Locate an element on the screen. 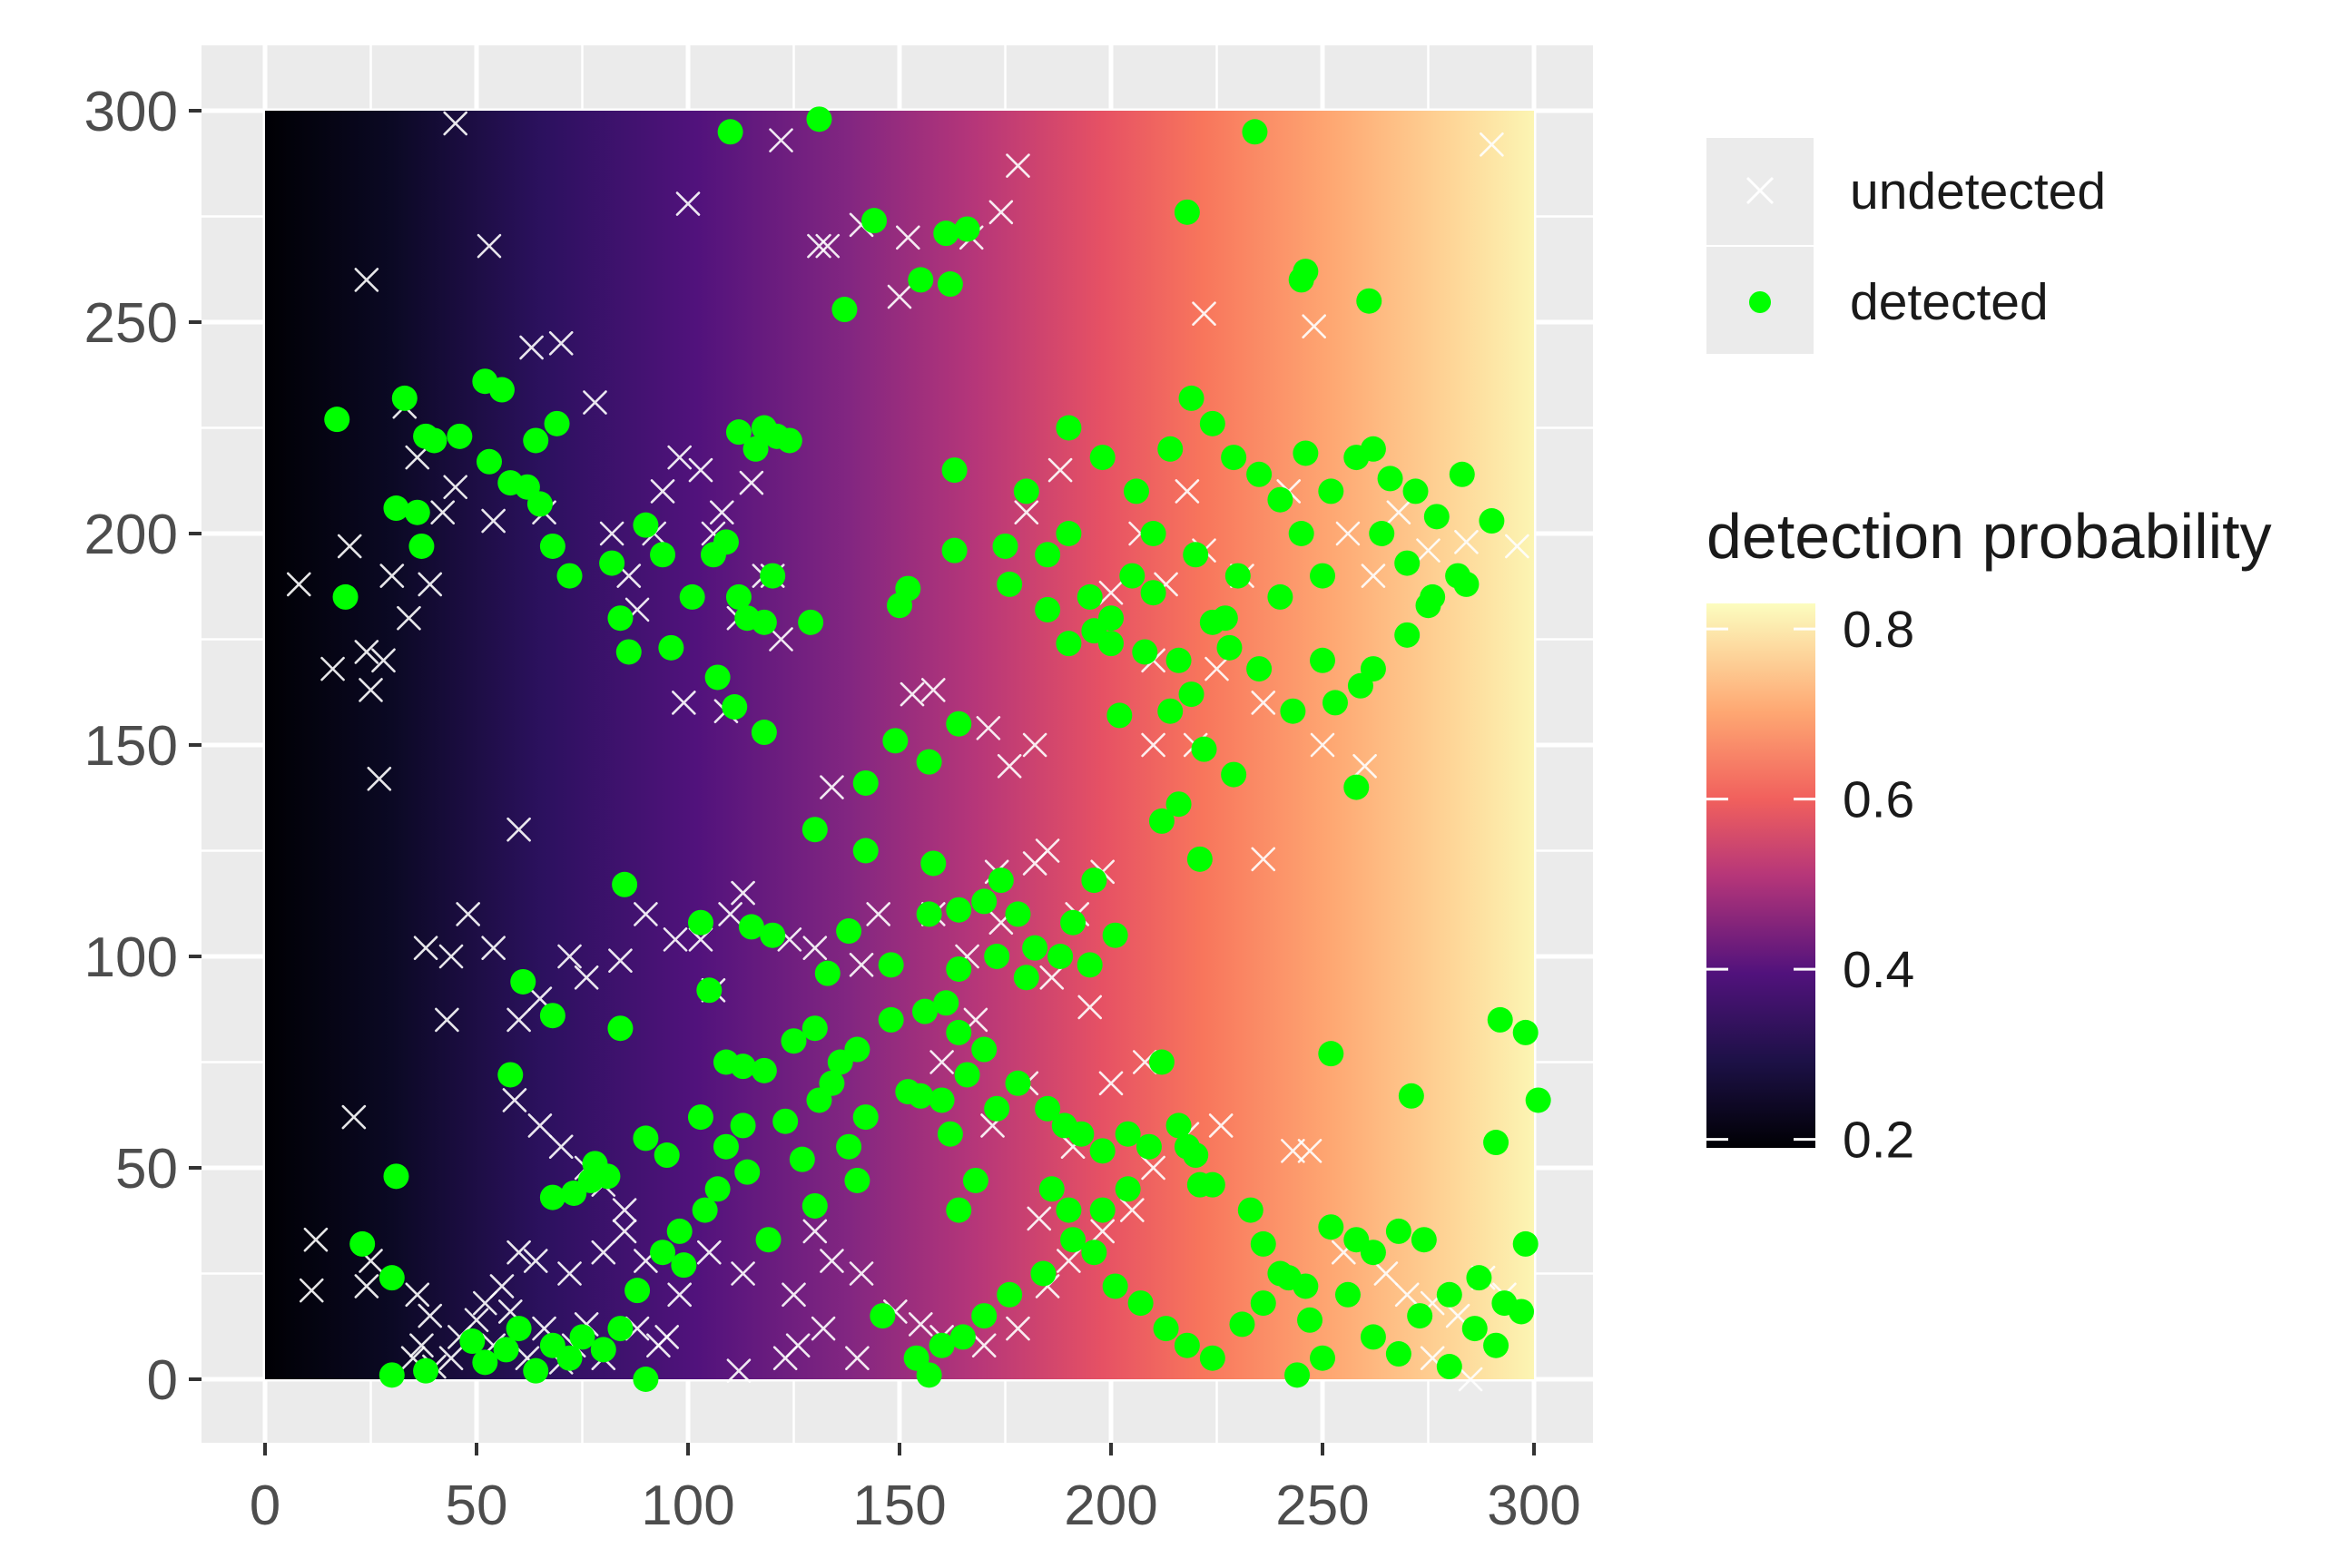 The image size is (2350, 1568). legend-x-marker is located at coordinates (1760, 190).